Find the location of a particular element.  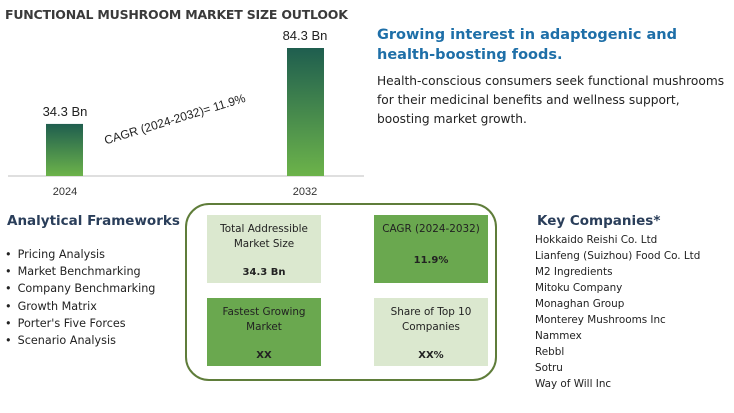

metric-top10-share: Share of Top 10 Companies XX% is located at coordinates (431, 332).